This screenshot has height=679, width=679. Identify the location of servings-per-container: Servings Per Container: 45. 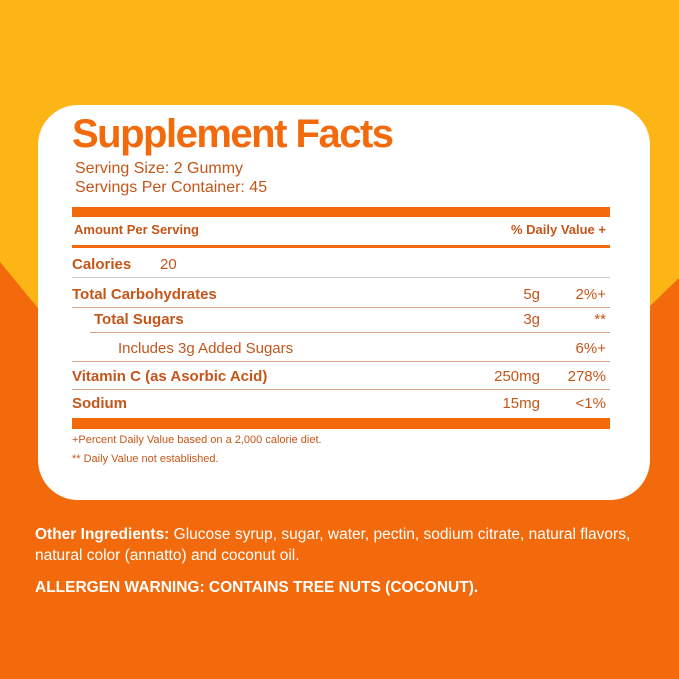
(171, 187).